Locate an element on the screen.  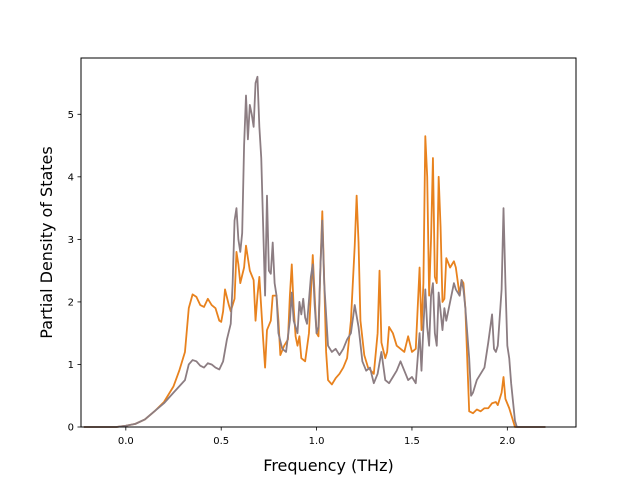
x-tick-label: 1.5 is located at coordinates (412, 441).